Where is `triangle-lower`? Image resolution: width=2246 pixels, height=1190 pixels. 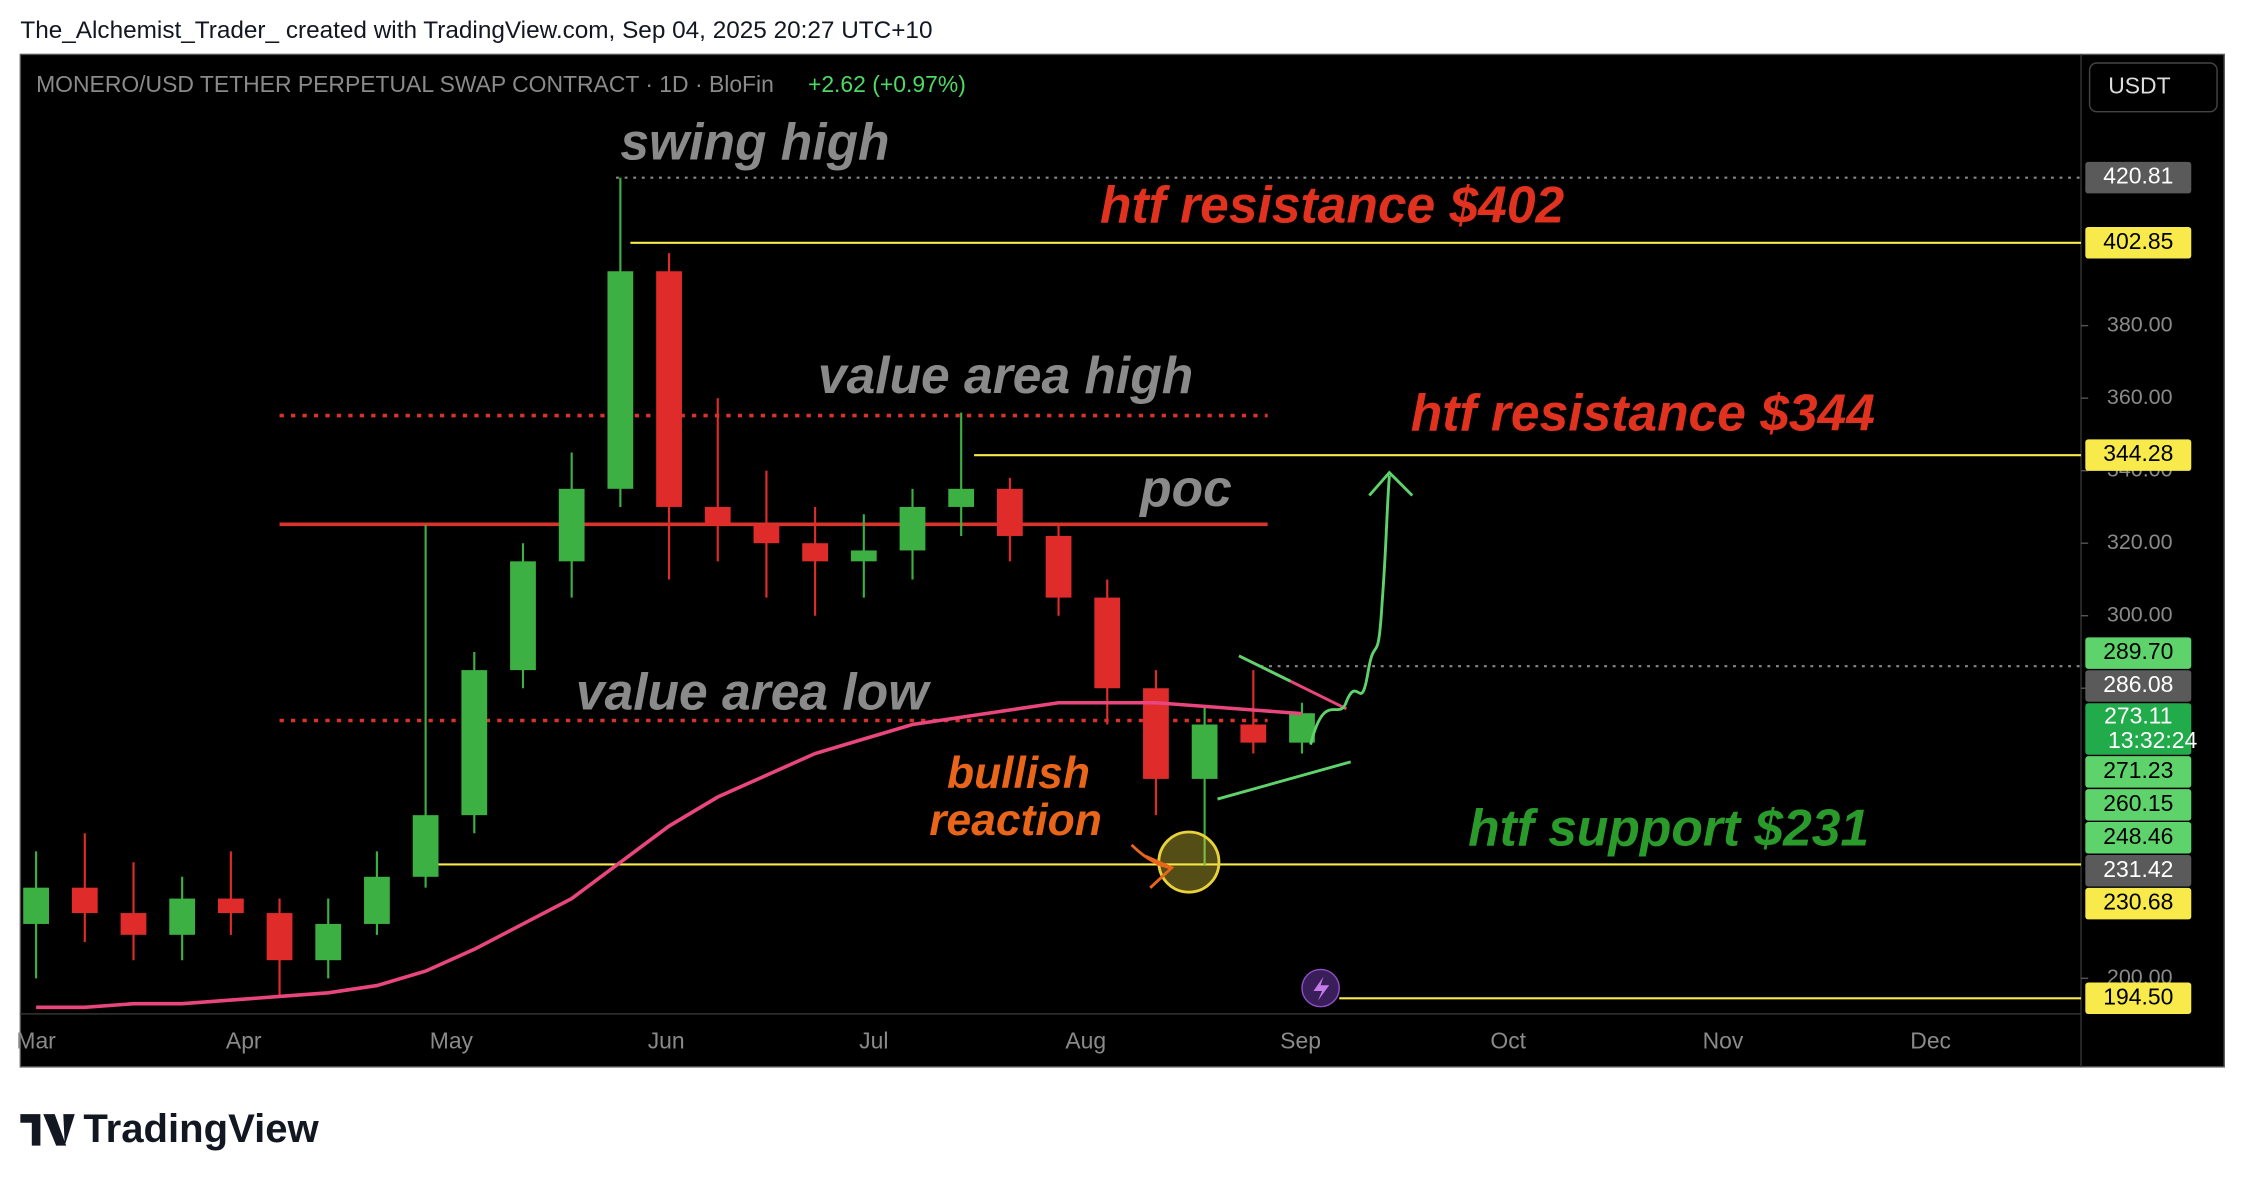 triangle-lower is located at coordinates (1284, 780).